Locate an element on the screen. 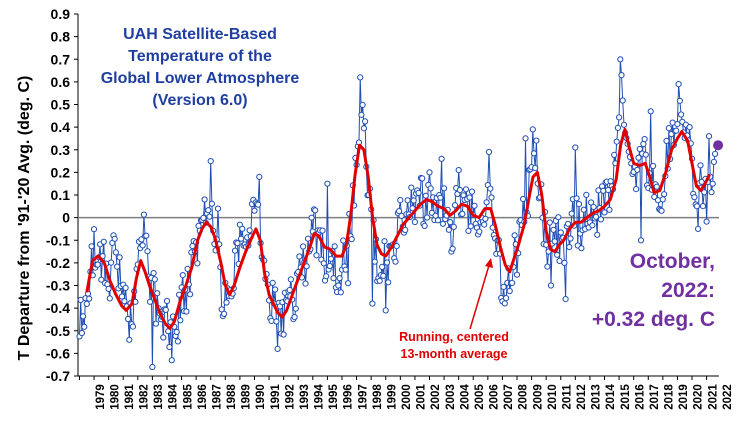 The width and height of the screenshot is (749, 432). x-tick-label: 2007 is located at coordinates (509, 397).